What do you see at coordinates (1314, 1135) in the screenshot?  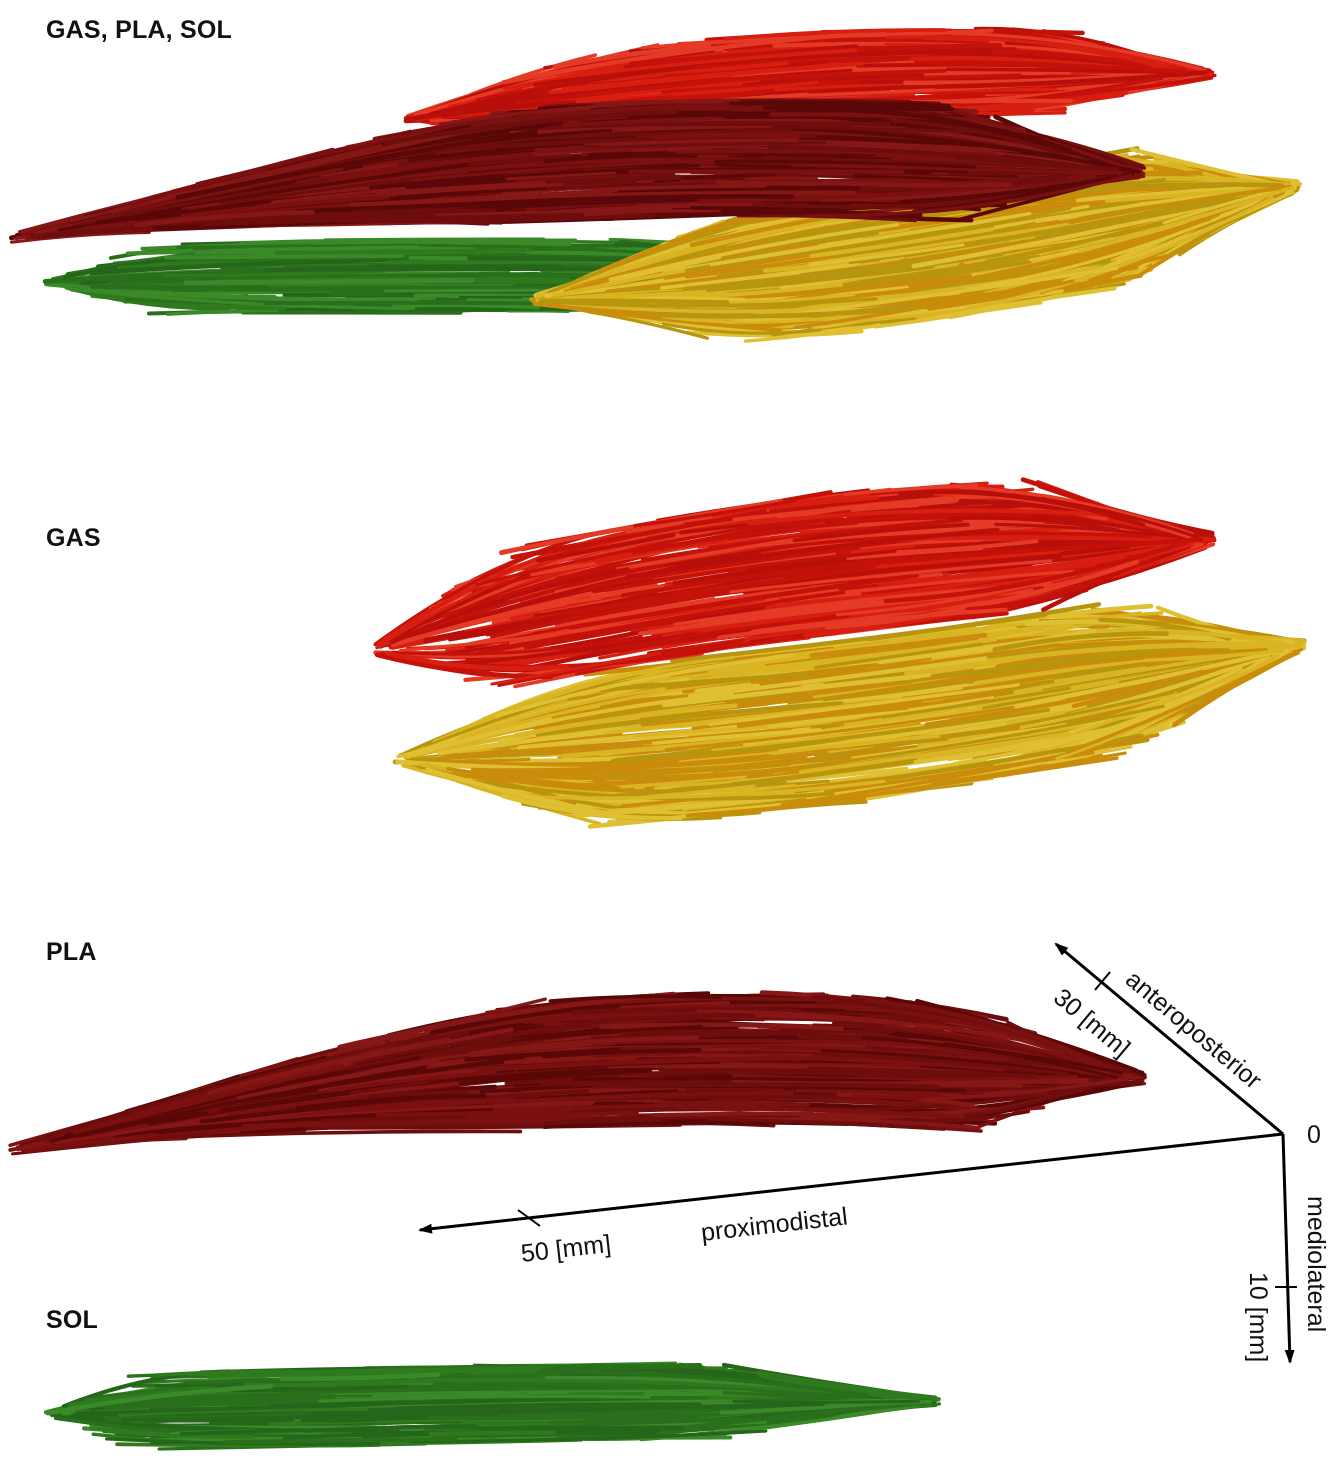 I see `origin-label: 0` at bounding box center [1314, 1135].